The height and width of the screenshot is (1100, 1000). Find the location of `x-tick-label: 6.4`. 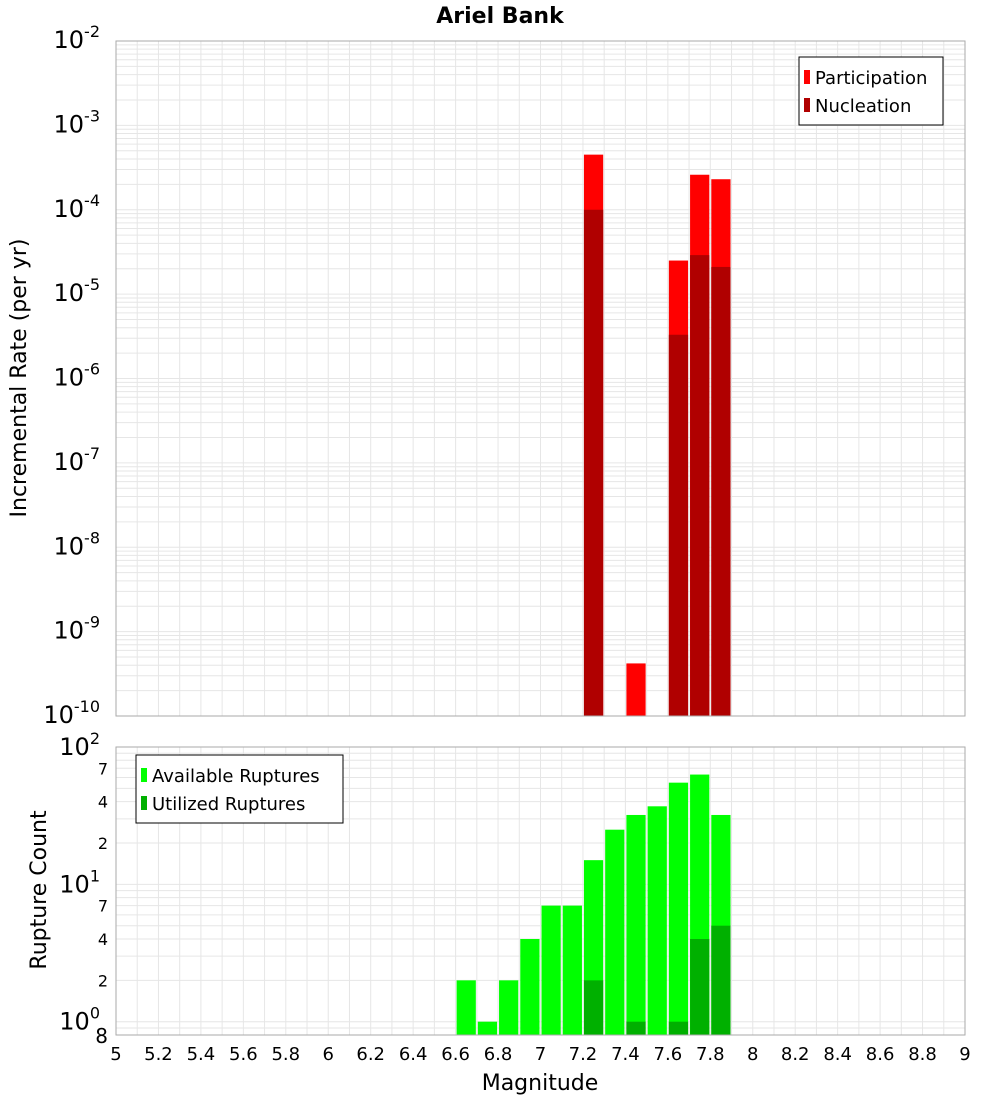

x-tick-label: 6.4 is located at coordinates (413, 1054).